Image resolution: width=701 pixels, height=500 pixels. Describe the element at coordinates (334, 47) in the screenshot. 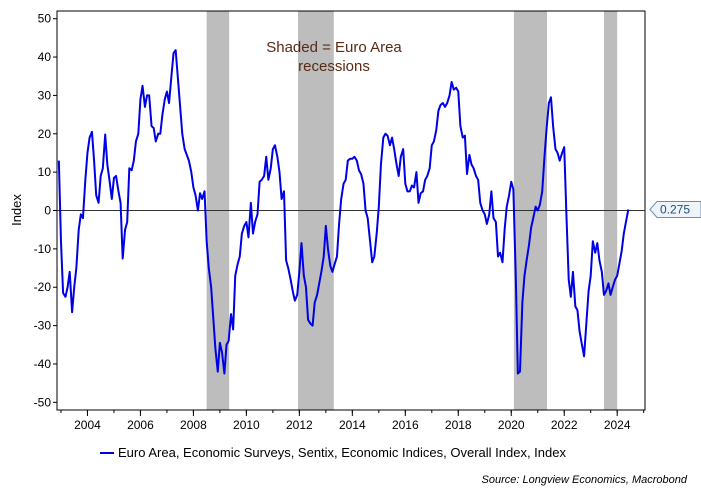

I see `annotation-line-1: Shaded = Euro Area` at that location.